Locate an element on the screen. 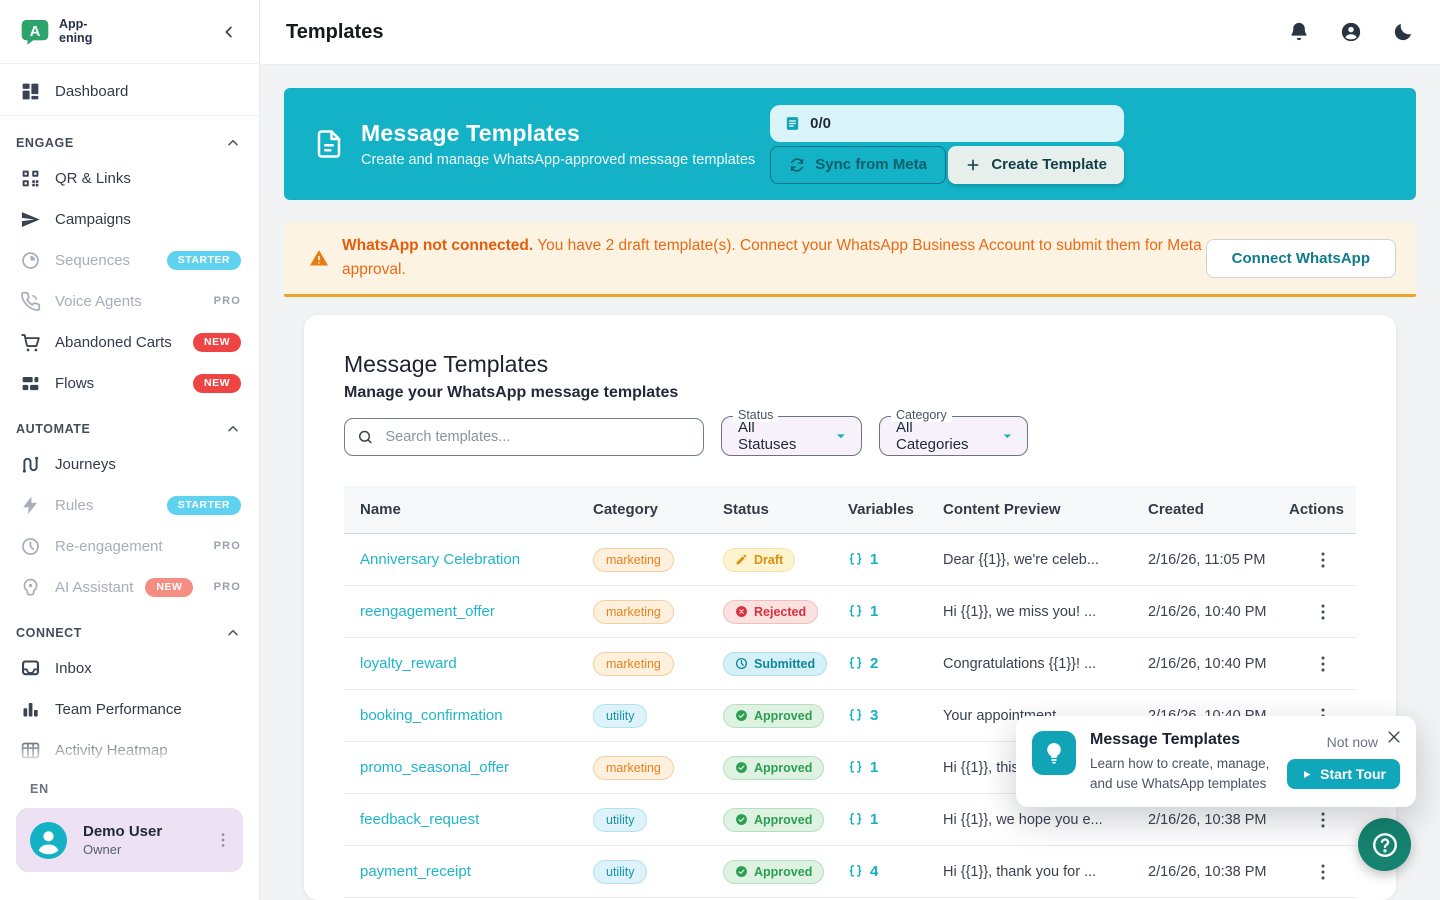 The image size is (1440, 900). sync-from-meta-button: Sync from Meta is located at coordinates (858, 164).